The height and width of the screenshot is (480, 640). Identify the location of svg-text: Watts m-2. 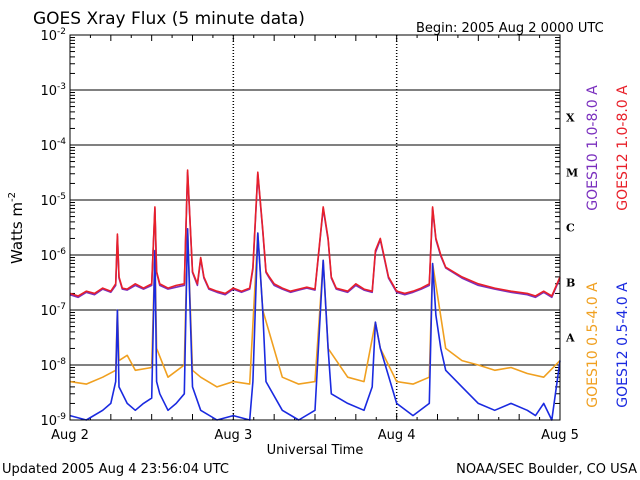
(16, 228).